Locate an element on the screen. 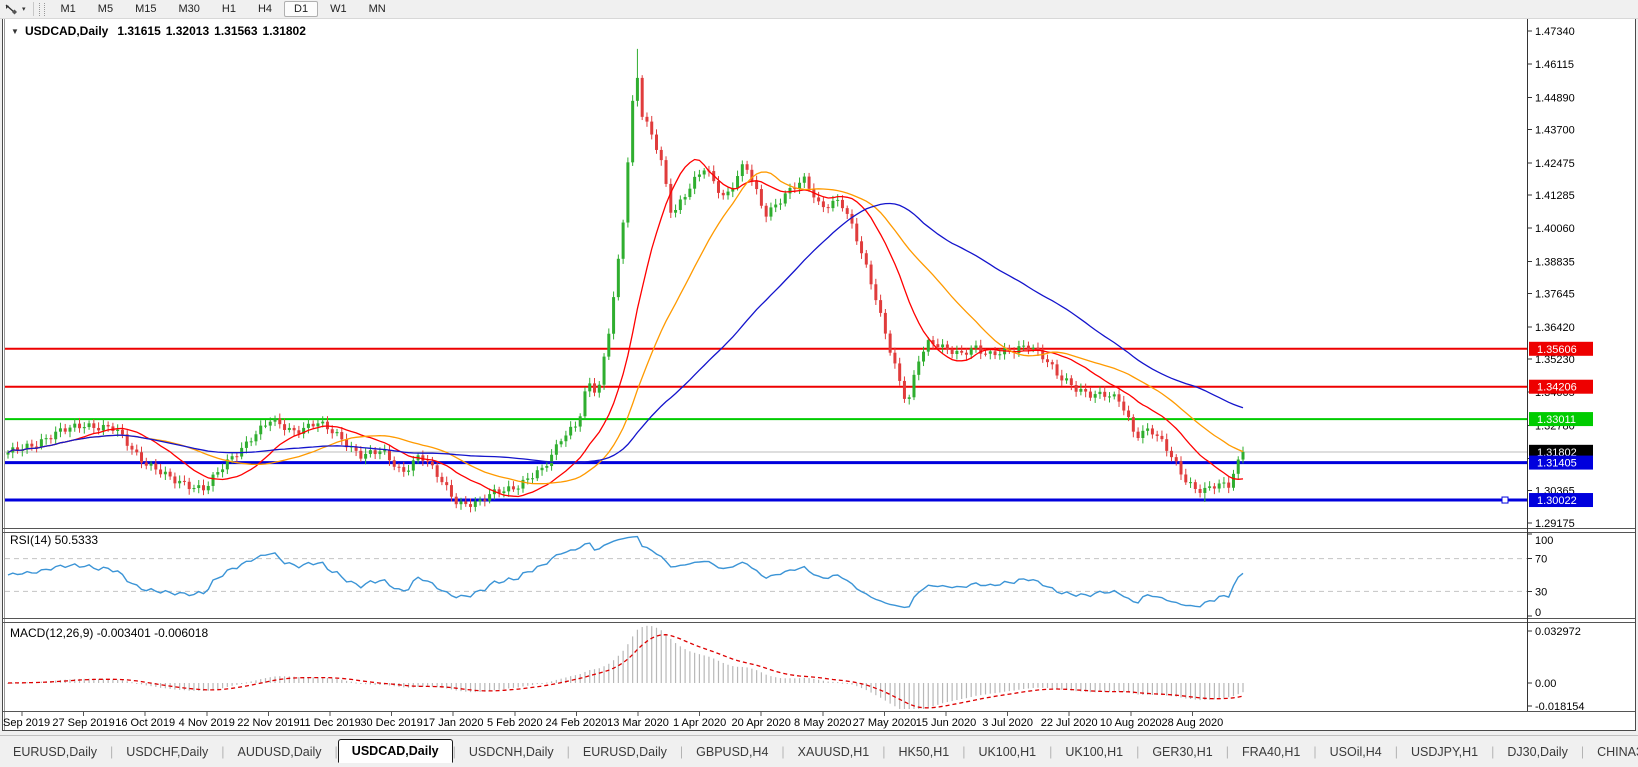 Image resolution: width=1638 pixels, height=767 pixels. top-toolbar: ▾ M1 M5 M15 M30 H1 H4 D1 W1 MN is located at coordinates (819, 9).